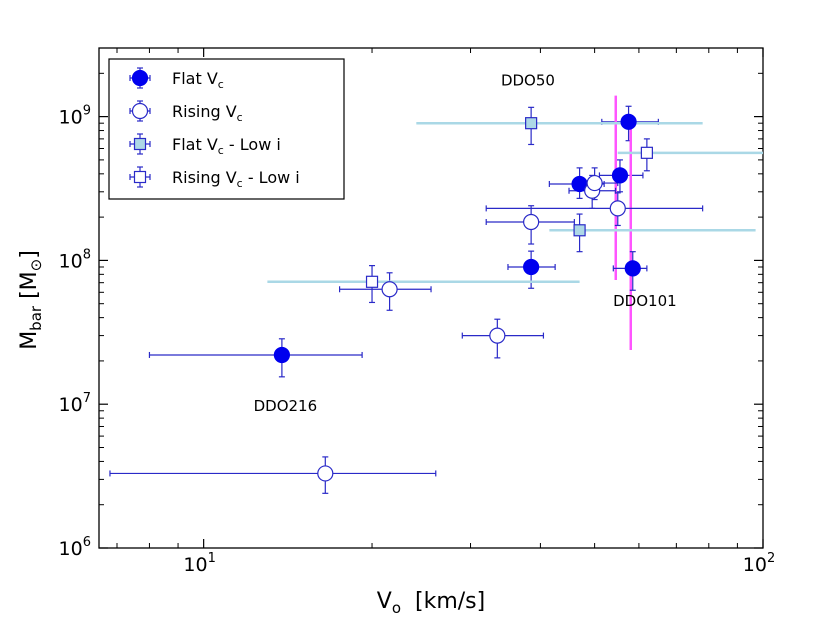 Image resolution: width=830 pixels, height=623 pixels. What do you see at coordinates (75, 259) in the screenshot?
I see `y-tick-label: 10⁸` at bounding box center [75, 259].